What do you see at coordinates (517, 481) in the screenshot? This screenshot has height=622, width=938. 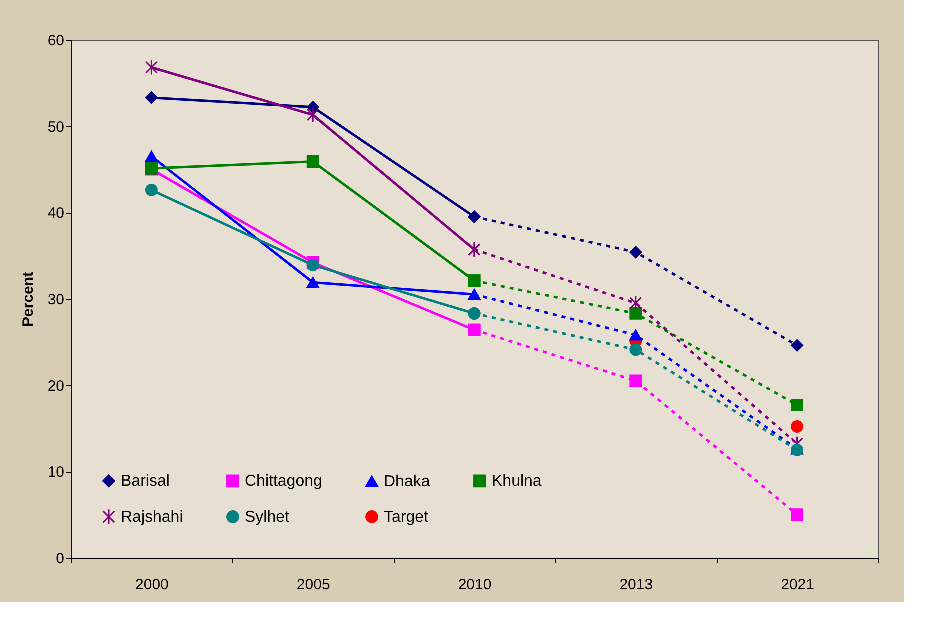 I see `legend-label: Khulna` at bounding box center [517, 481].